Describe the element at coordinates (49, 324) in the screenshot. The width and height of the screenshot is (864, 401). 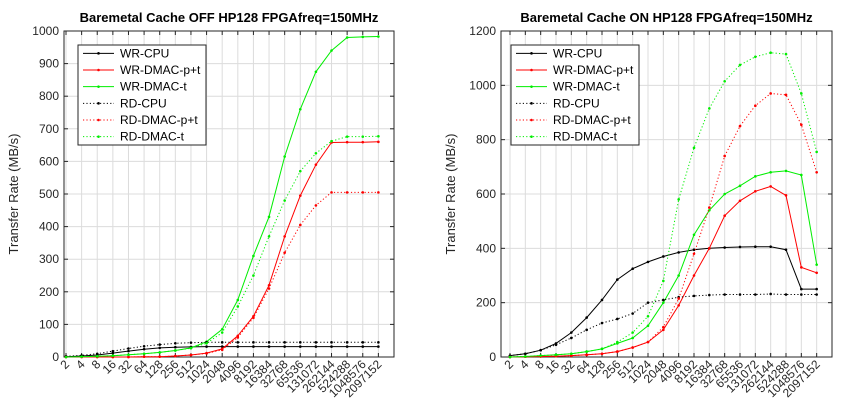
I see `y-tick-label: 100` at that location.